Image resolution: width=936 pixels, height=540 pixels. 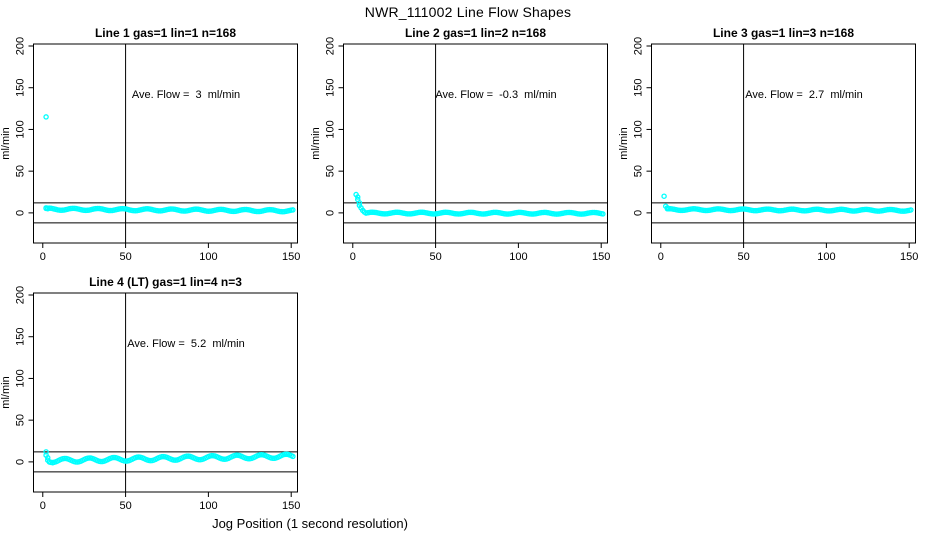 I want to click on panel-title: Line 1 gas=1 lin=1 n=168, so click(x=165, y=33).